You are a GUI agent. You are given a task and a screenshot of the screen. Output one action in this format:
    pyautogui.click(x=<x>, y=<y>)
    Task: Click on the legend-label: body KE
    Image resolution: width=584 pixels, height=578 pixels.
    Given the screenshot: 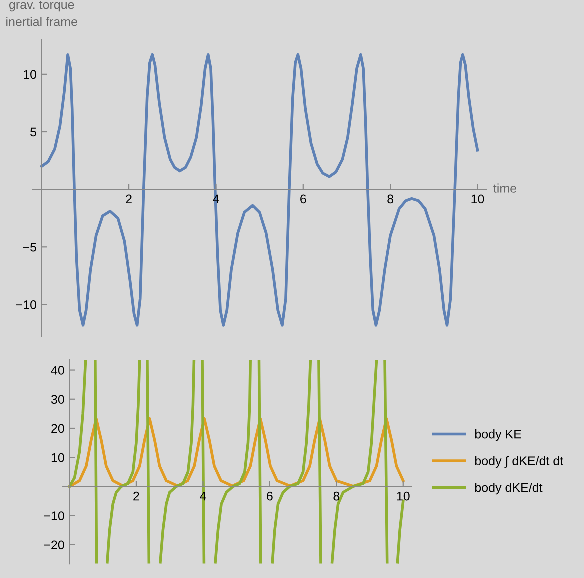 What is the action you would take?
    pyautogui.click(x=498, y=436)
    